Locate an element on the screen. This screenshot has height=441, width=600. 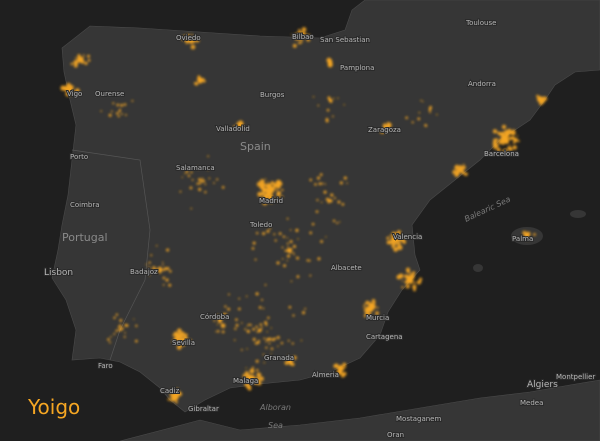
city-label: Valladolid is located at coordinates (233, 129).